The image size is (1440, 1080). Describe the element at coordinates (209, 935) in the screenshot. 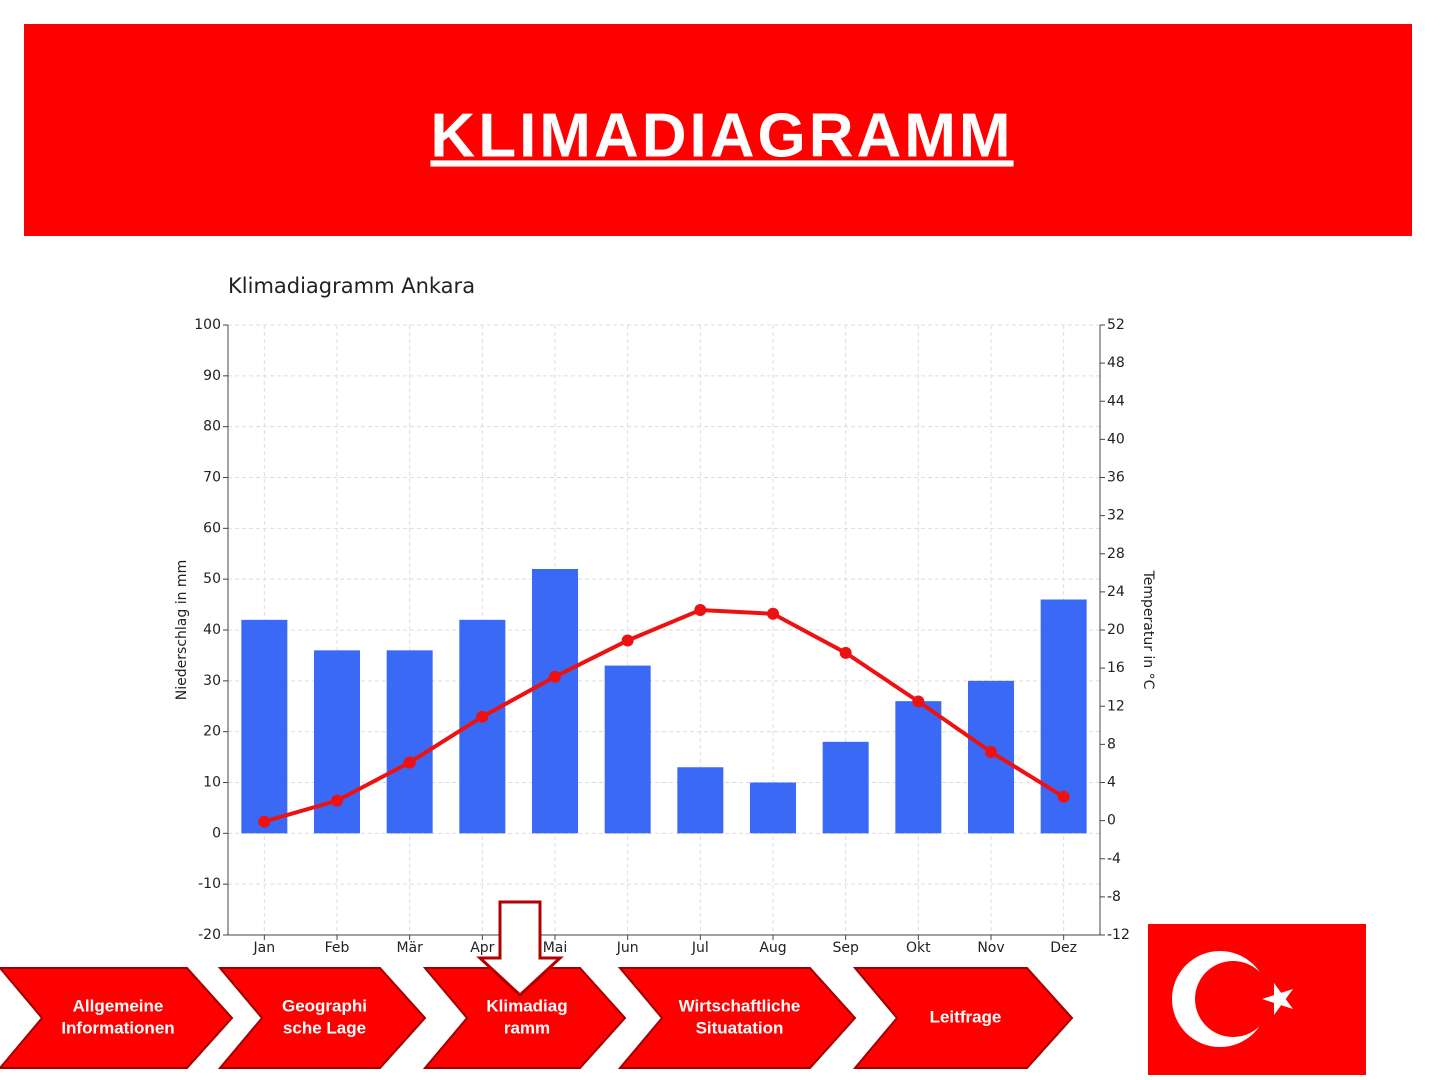

I see `y-tick-label: -20` at that location.